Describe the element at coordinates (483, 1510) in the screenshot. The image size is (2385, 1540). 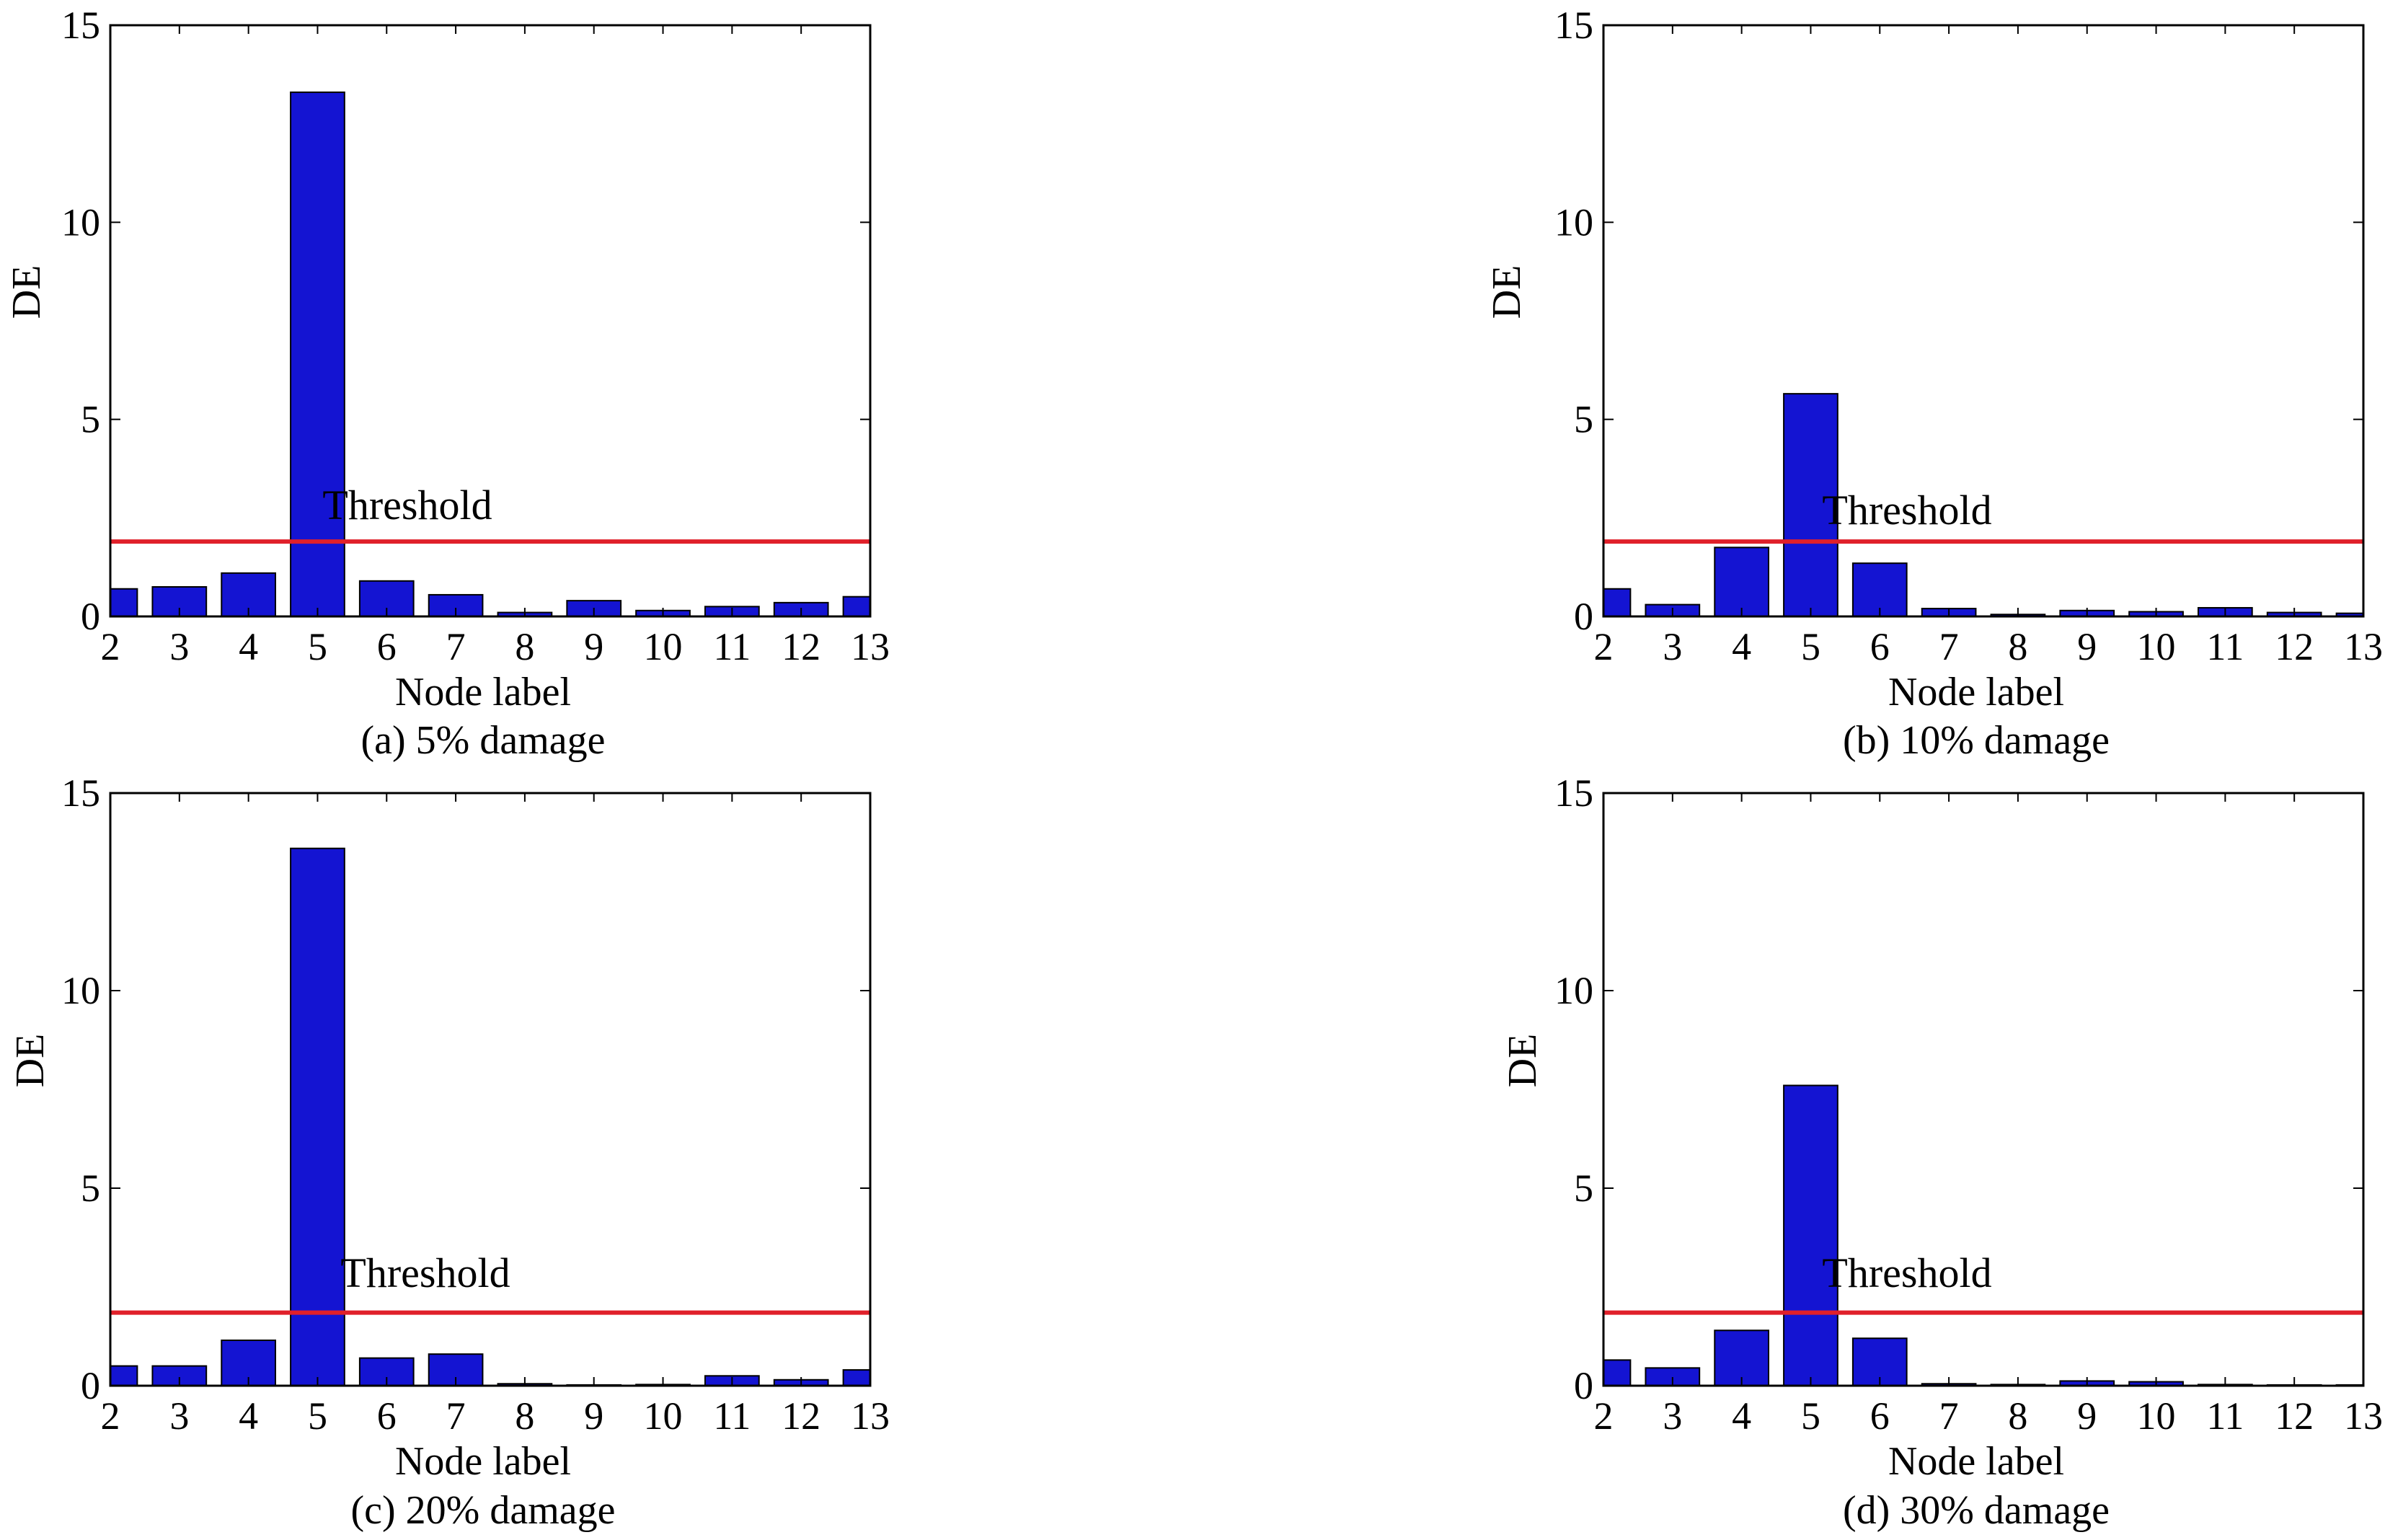
I see `panel-caption: (c) 20% damage` at that location.